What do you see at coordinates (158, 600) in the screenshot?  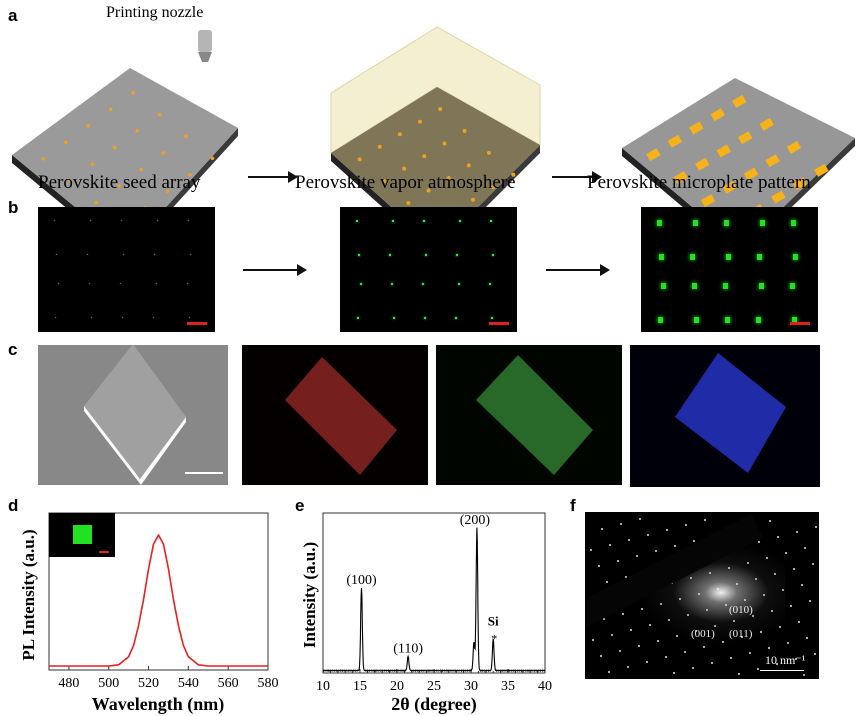 I see `pl-curve` at bounding box center [158, 600].